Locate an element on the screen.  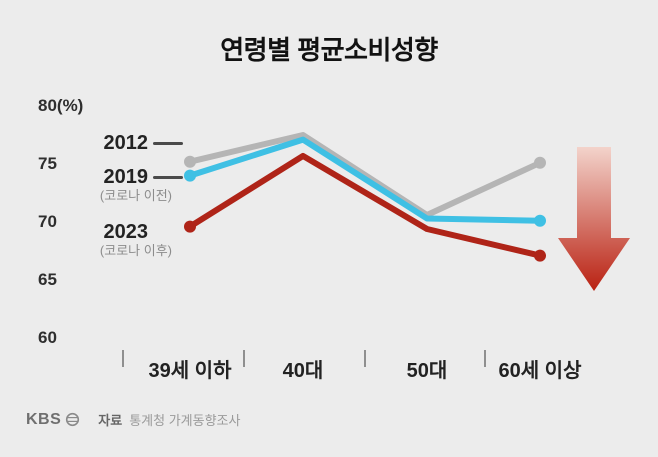
series-label-2023: 2023 is located at coordinates (126, 232).